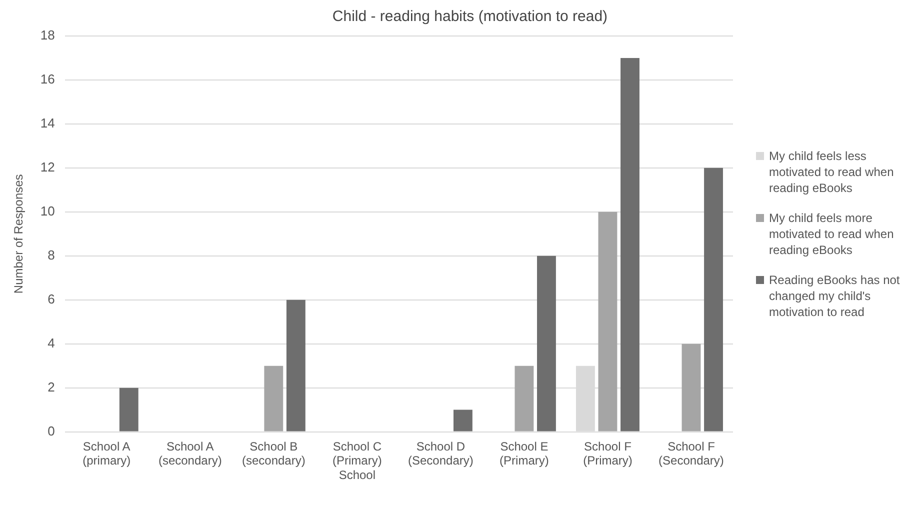 The image size is (923, 511). Describe the element at coordinates (51, 430) in the screenshot. I see `y-tick-label: 0` at that location.